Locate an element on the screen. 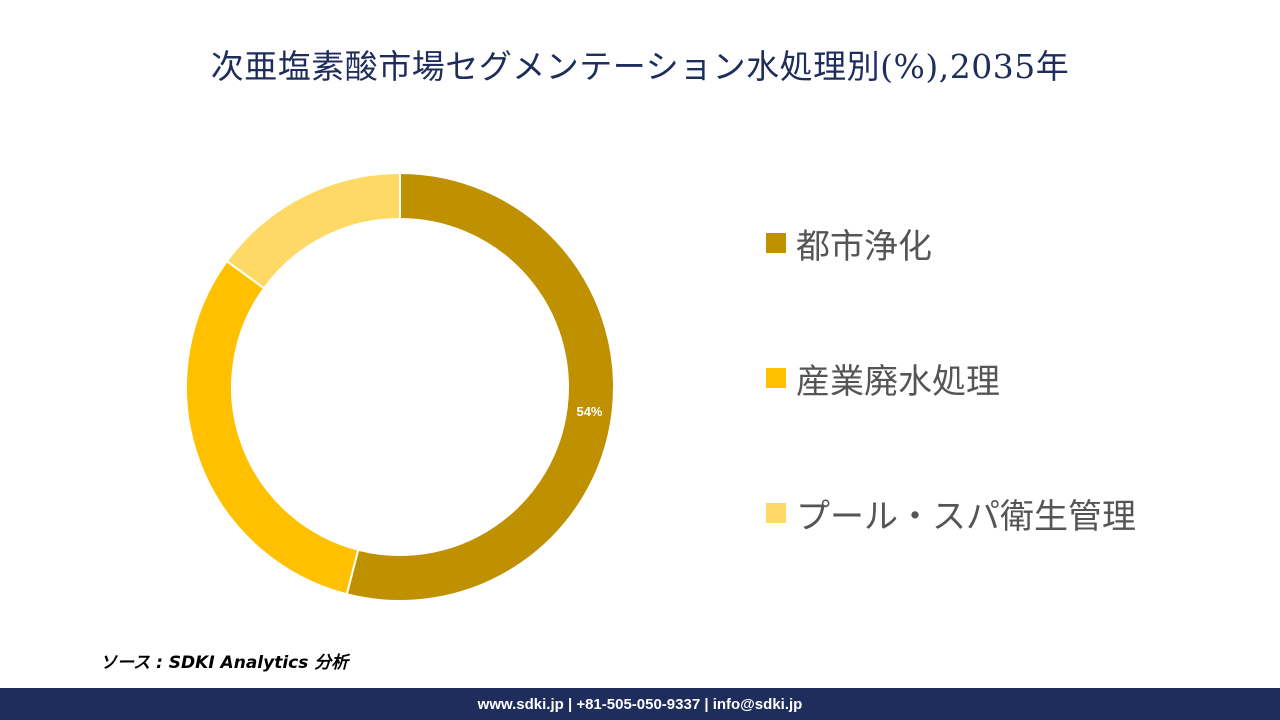 The height and width of the screenshot is (720, 1280). source-note: ソース : SDKI Analytics 分析 is located at coordinates (224, 663).